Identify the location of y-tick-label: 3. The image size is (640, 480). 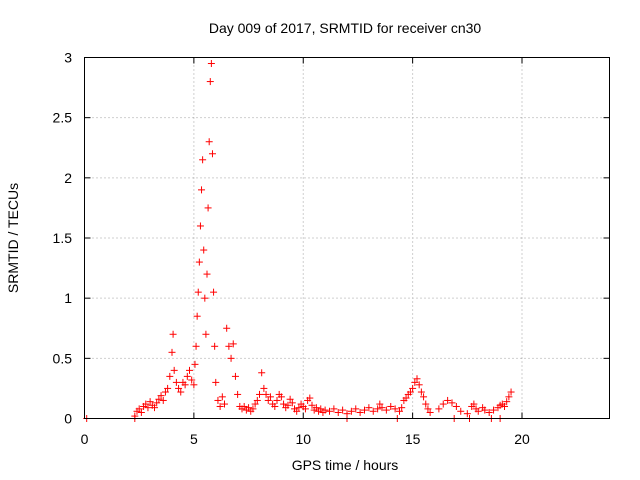
(68, 58).